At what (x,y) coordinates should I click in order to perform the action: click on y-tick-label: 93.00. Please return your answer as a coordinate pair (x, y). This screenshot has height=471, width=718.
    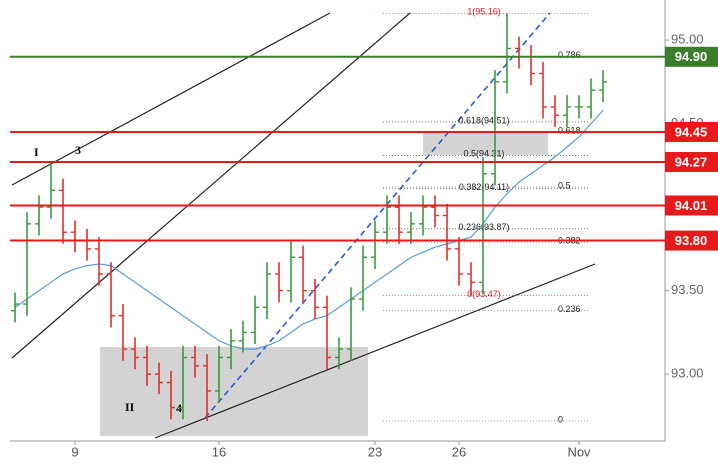
    Looking at the image, I should click on (687, 373).